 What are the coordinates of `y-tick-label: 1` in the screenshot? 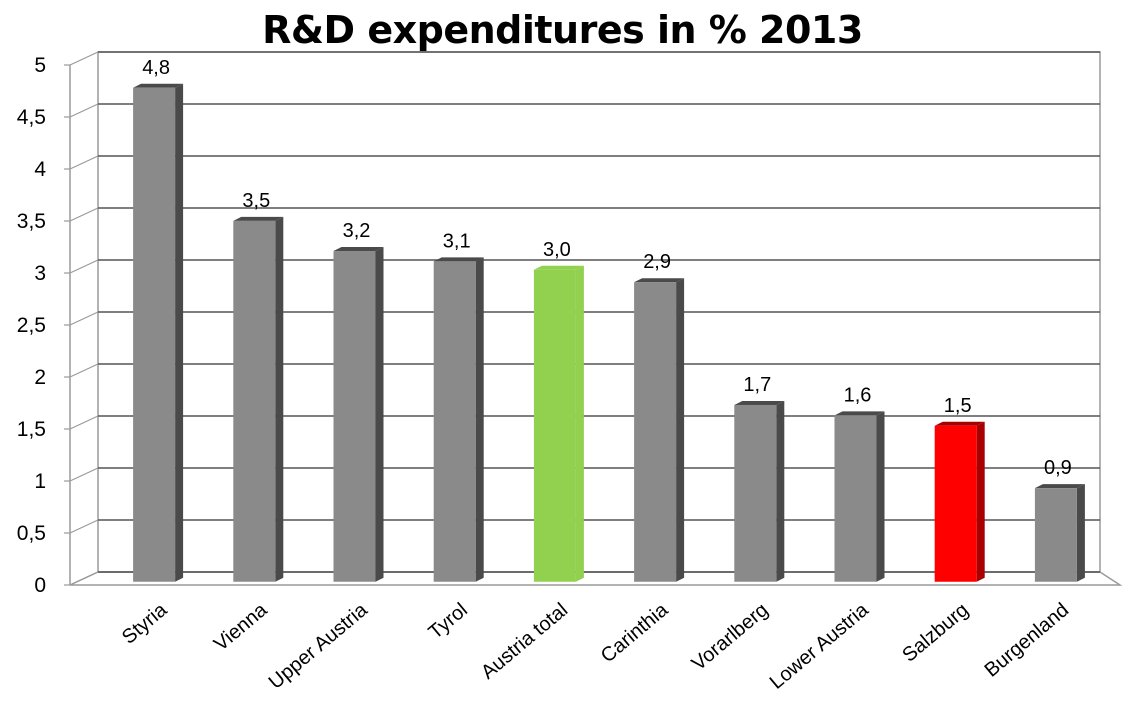 It's located at (40, 481).